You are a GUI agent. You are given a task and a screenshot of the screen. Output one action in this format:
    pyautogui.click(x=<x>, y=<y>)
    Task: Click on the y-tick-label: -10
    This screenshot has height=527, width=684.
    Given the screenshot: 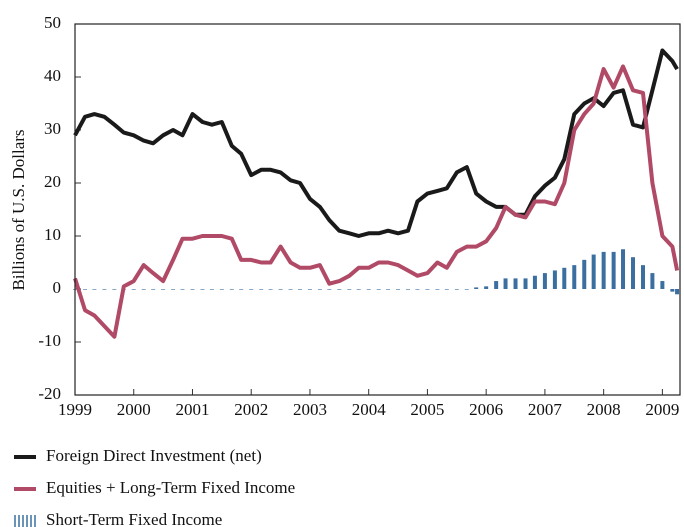 What is the action you would take?
    pyautogui.click(x=49, y=340)
    